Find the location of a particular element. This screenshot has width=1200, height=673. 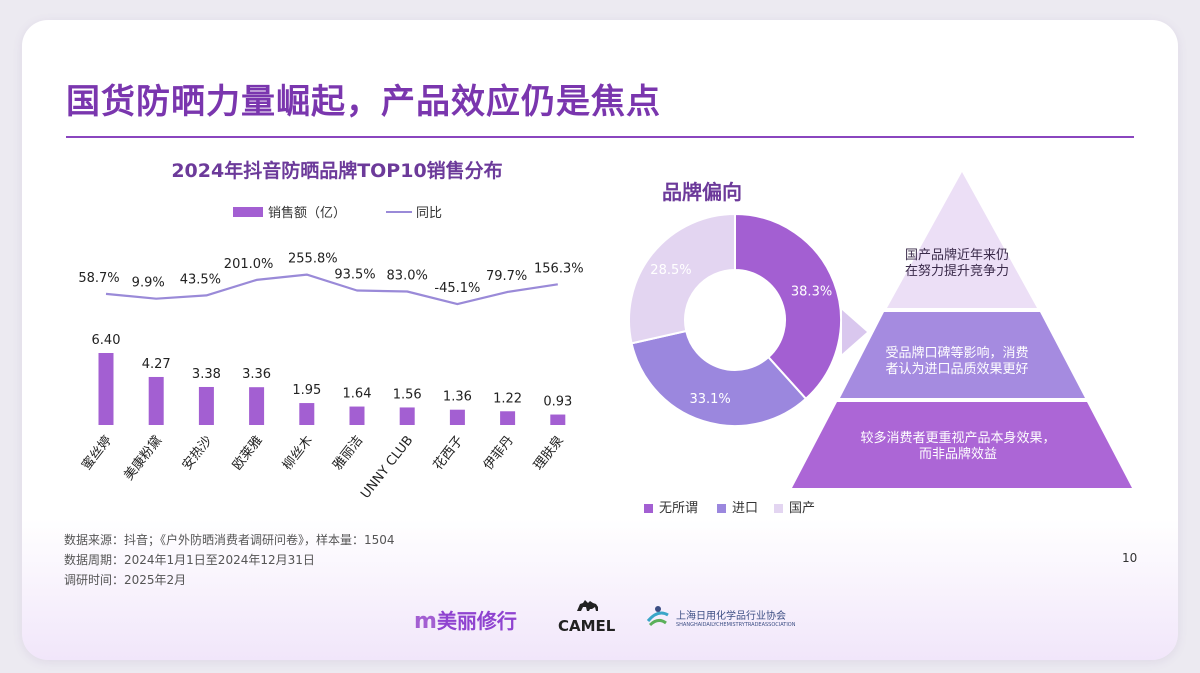

legend-swatch-sales is located at coordinates (248, 212).